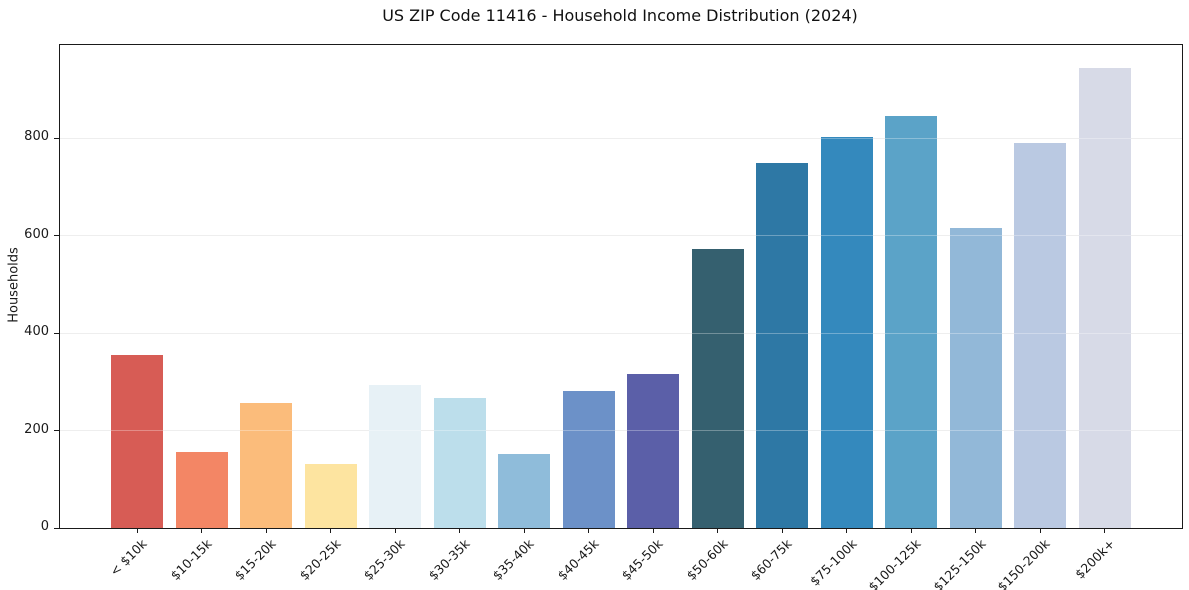 The height and width of the screenshot is (590, 1189). What do you see at coordinates (128, 557) in the screenshot?
I see `x-tick-label: < $10k` at bounding box center [128, 557].